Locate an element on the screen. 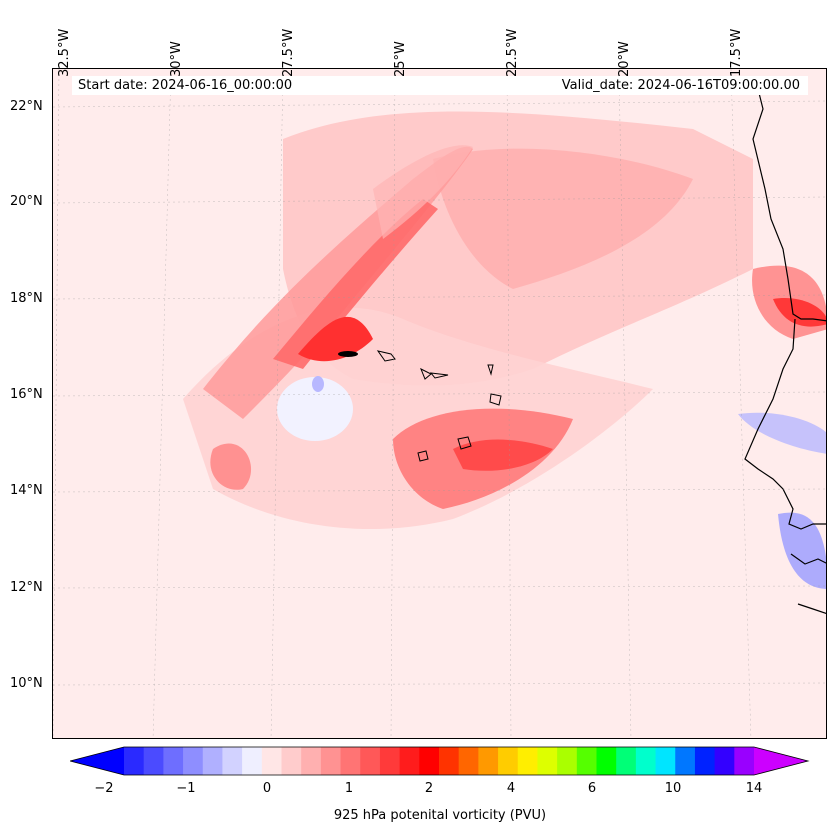 Image resolution: width=837 pixels, height=836 pixels. colorbar is located at coordinates (440, 761).